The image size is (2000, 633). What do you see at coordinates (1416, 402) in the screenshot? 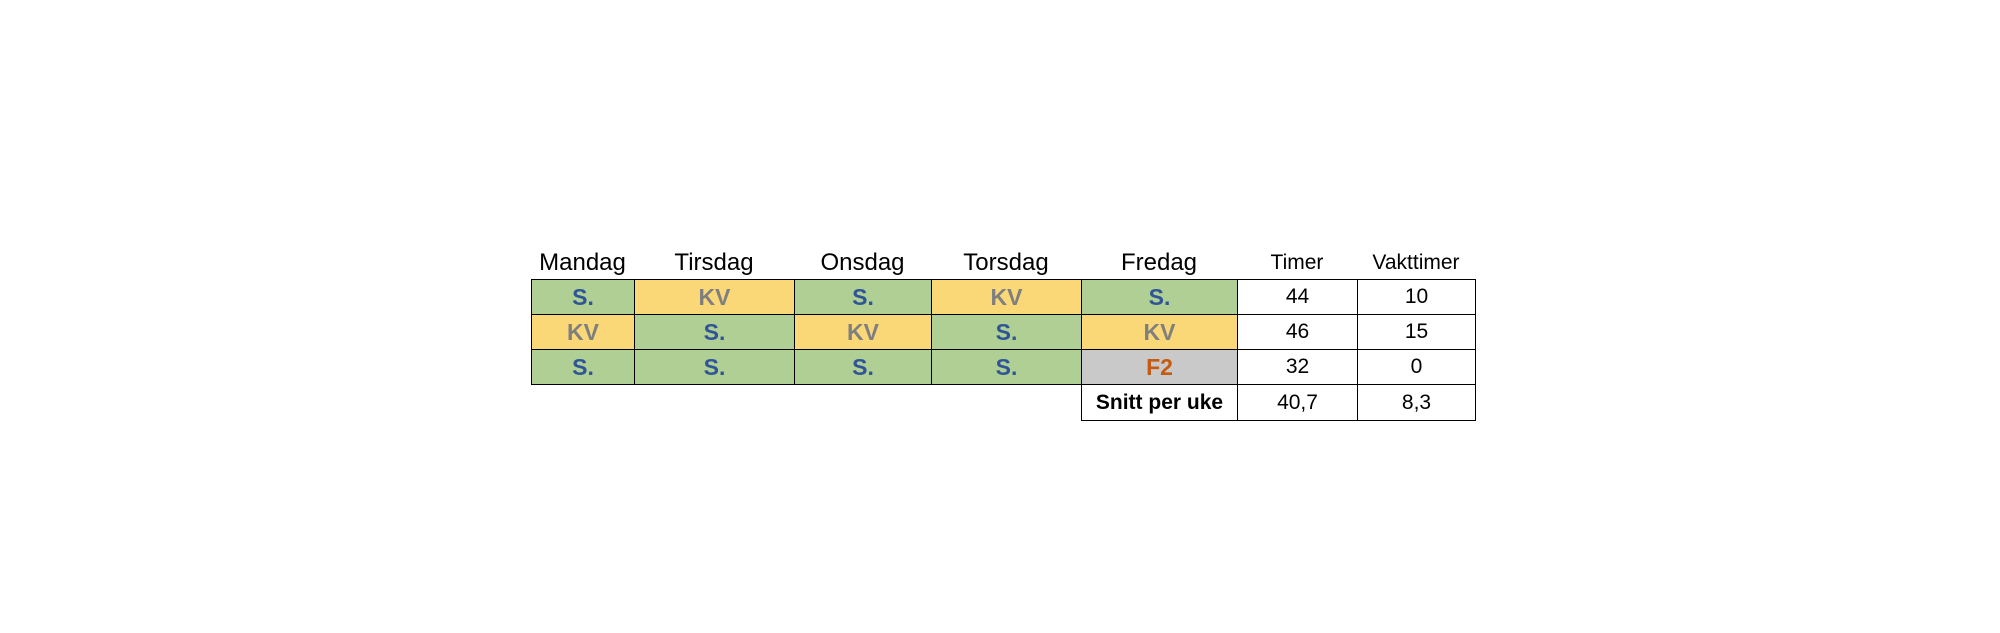
I see `summary-vakttimer: 8,3` at bounding box center [1416, 402].